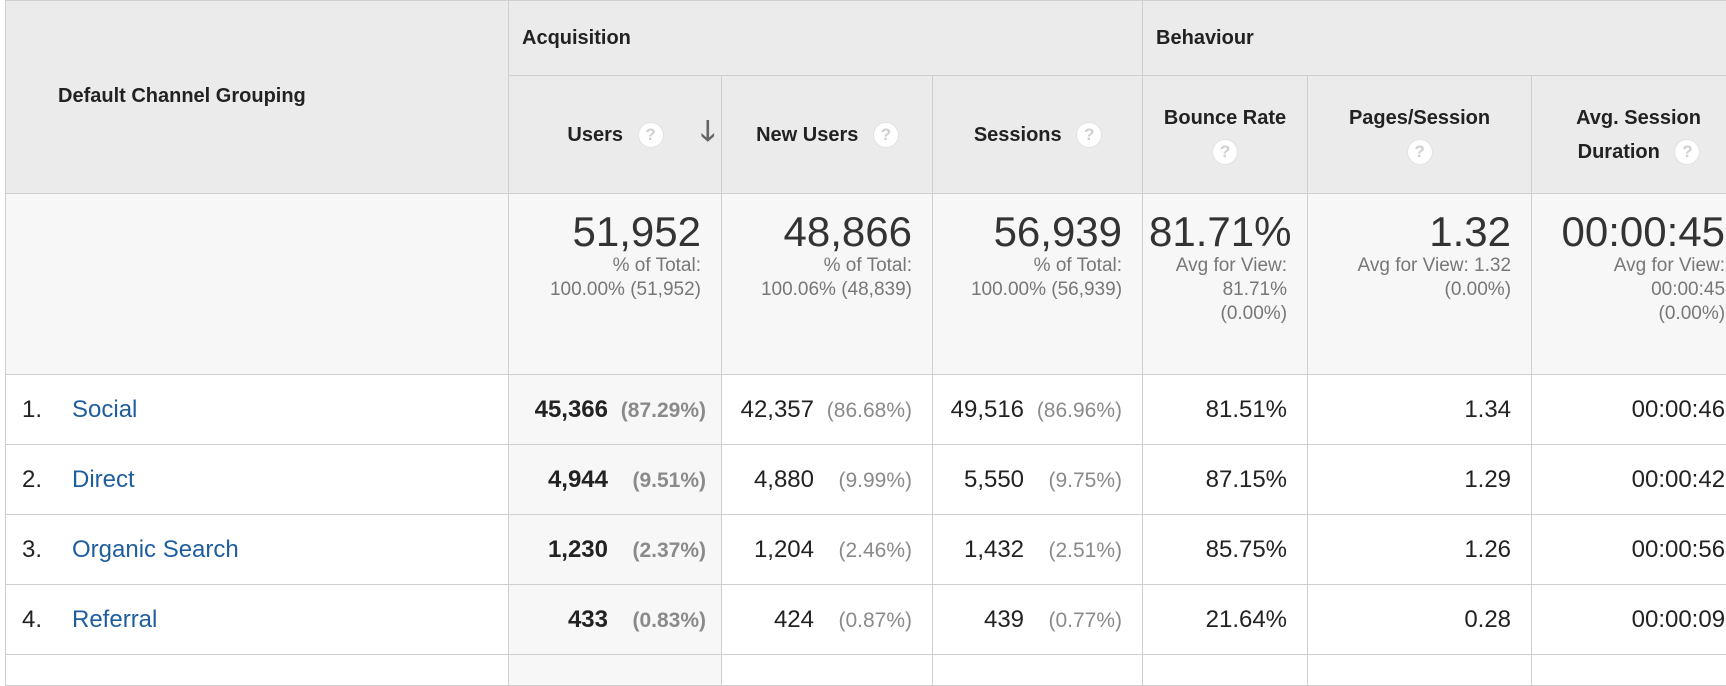  I want to click on pages-session-cell: 0.28, so click(1420, 620).